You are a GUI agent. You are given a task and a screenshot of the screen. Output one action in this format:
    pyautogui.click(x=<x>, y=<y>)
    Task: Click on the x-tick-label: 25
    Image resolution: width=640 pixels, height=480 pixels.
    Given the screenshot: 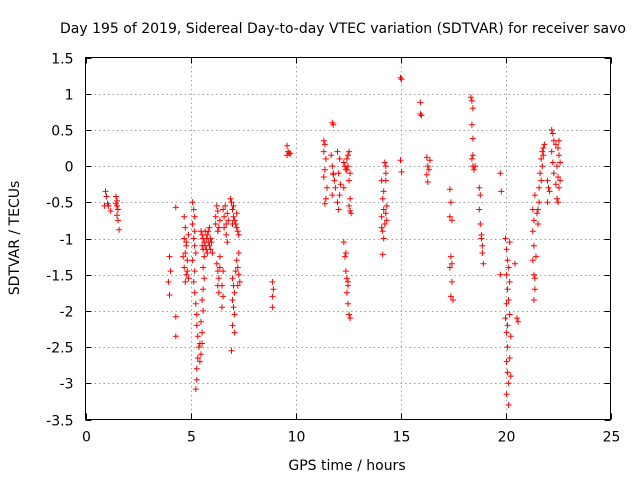 What is the action you would take?
    pyautogui.click(x=612, y=438)
    